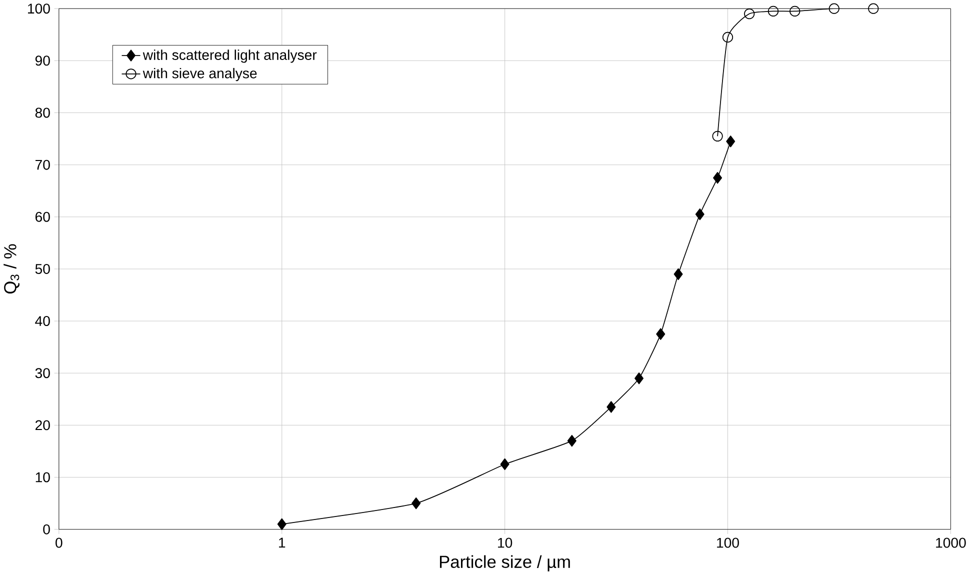 The height and width of the screenshot is (575, 970). What do you see at coordinates (42, 269) in the screenshot?
I see `y-tick-label: 50` at bounding box center [42, 269].